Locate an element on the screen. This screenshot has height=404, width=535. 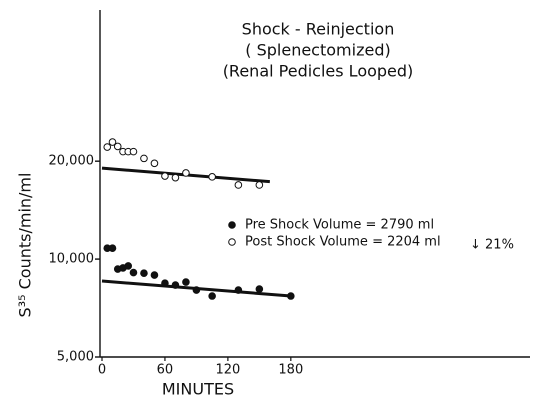
y-tick-label: 20,000 is located at coordinates (72, 161).